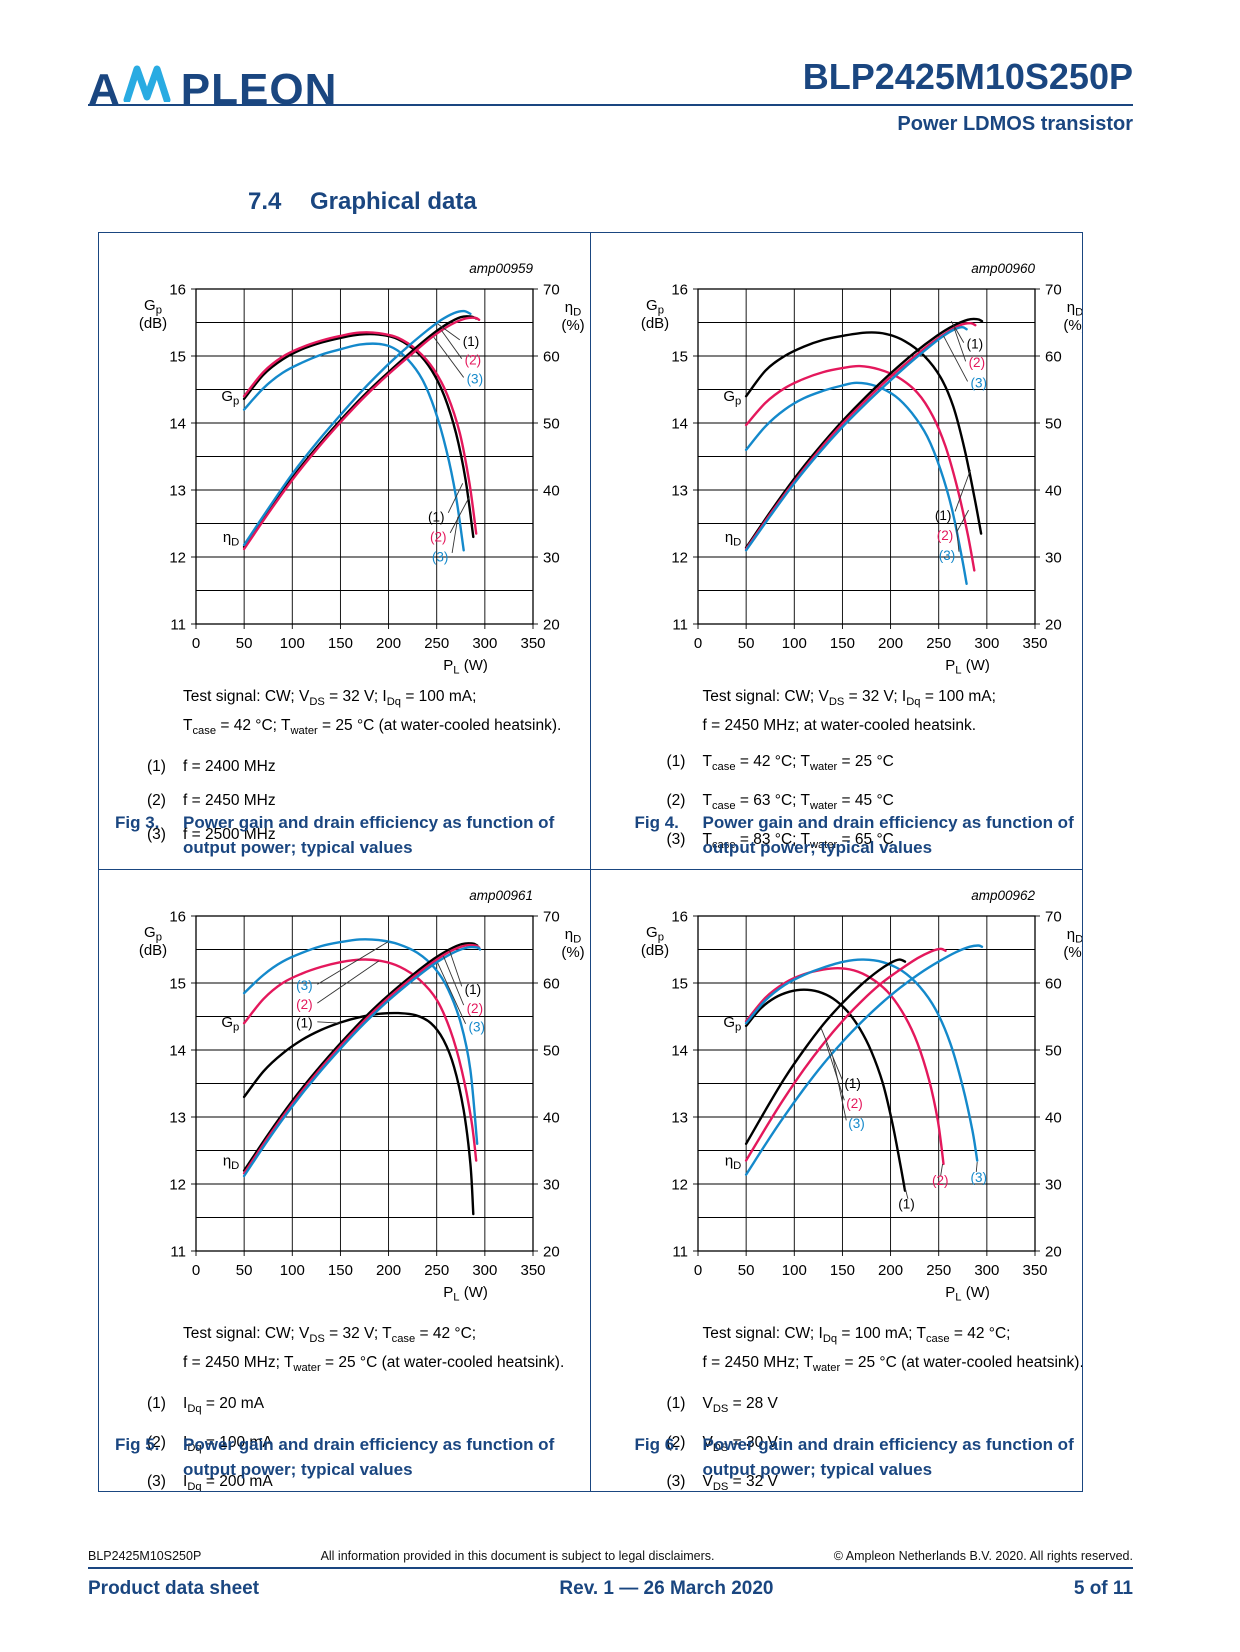 Image resolution: width=1240 pixels, height=1652 pixels. I want to click on header-rule, so click(610, 105).